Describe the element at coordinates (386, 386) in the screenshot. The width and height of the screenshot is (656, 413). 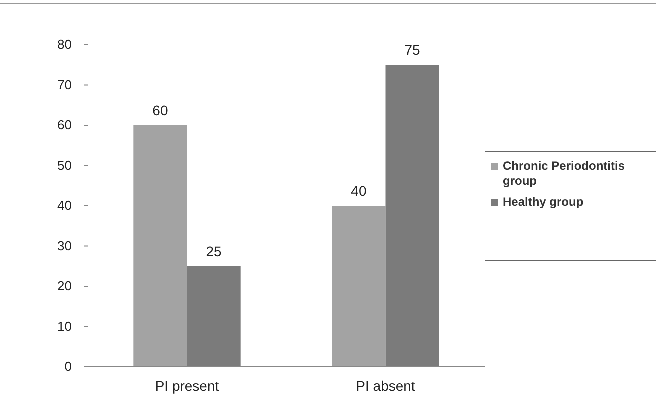
I see `x-tick-label: PI absent` at that location.